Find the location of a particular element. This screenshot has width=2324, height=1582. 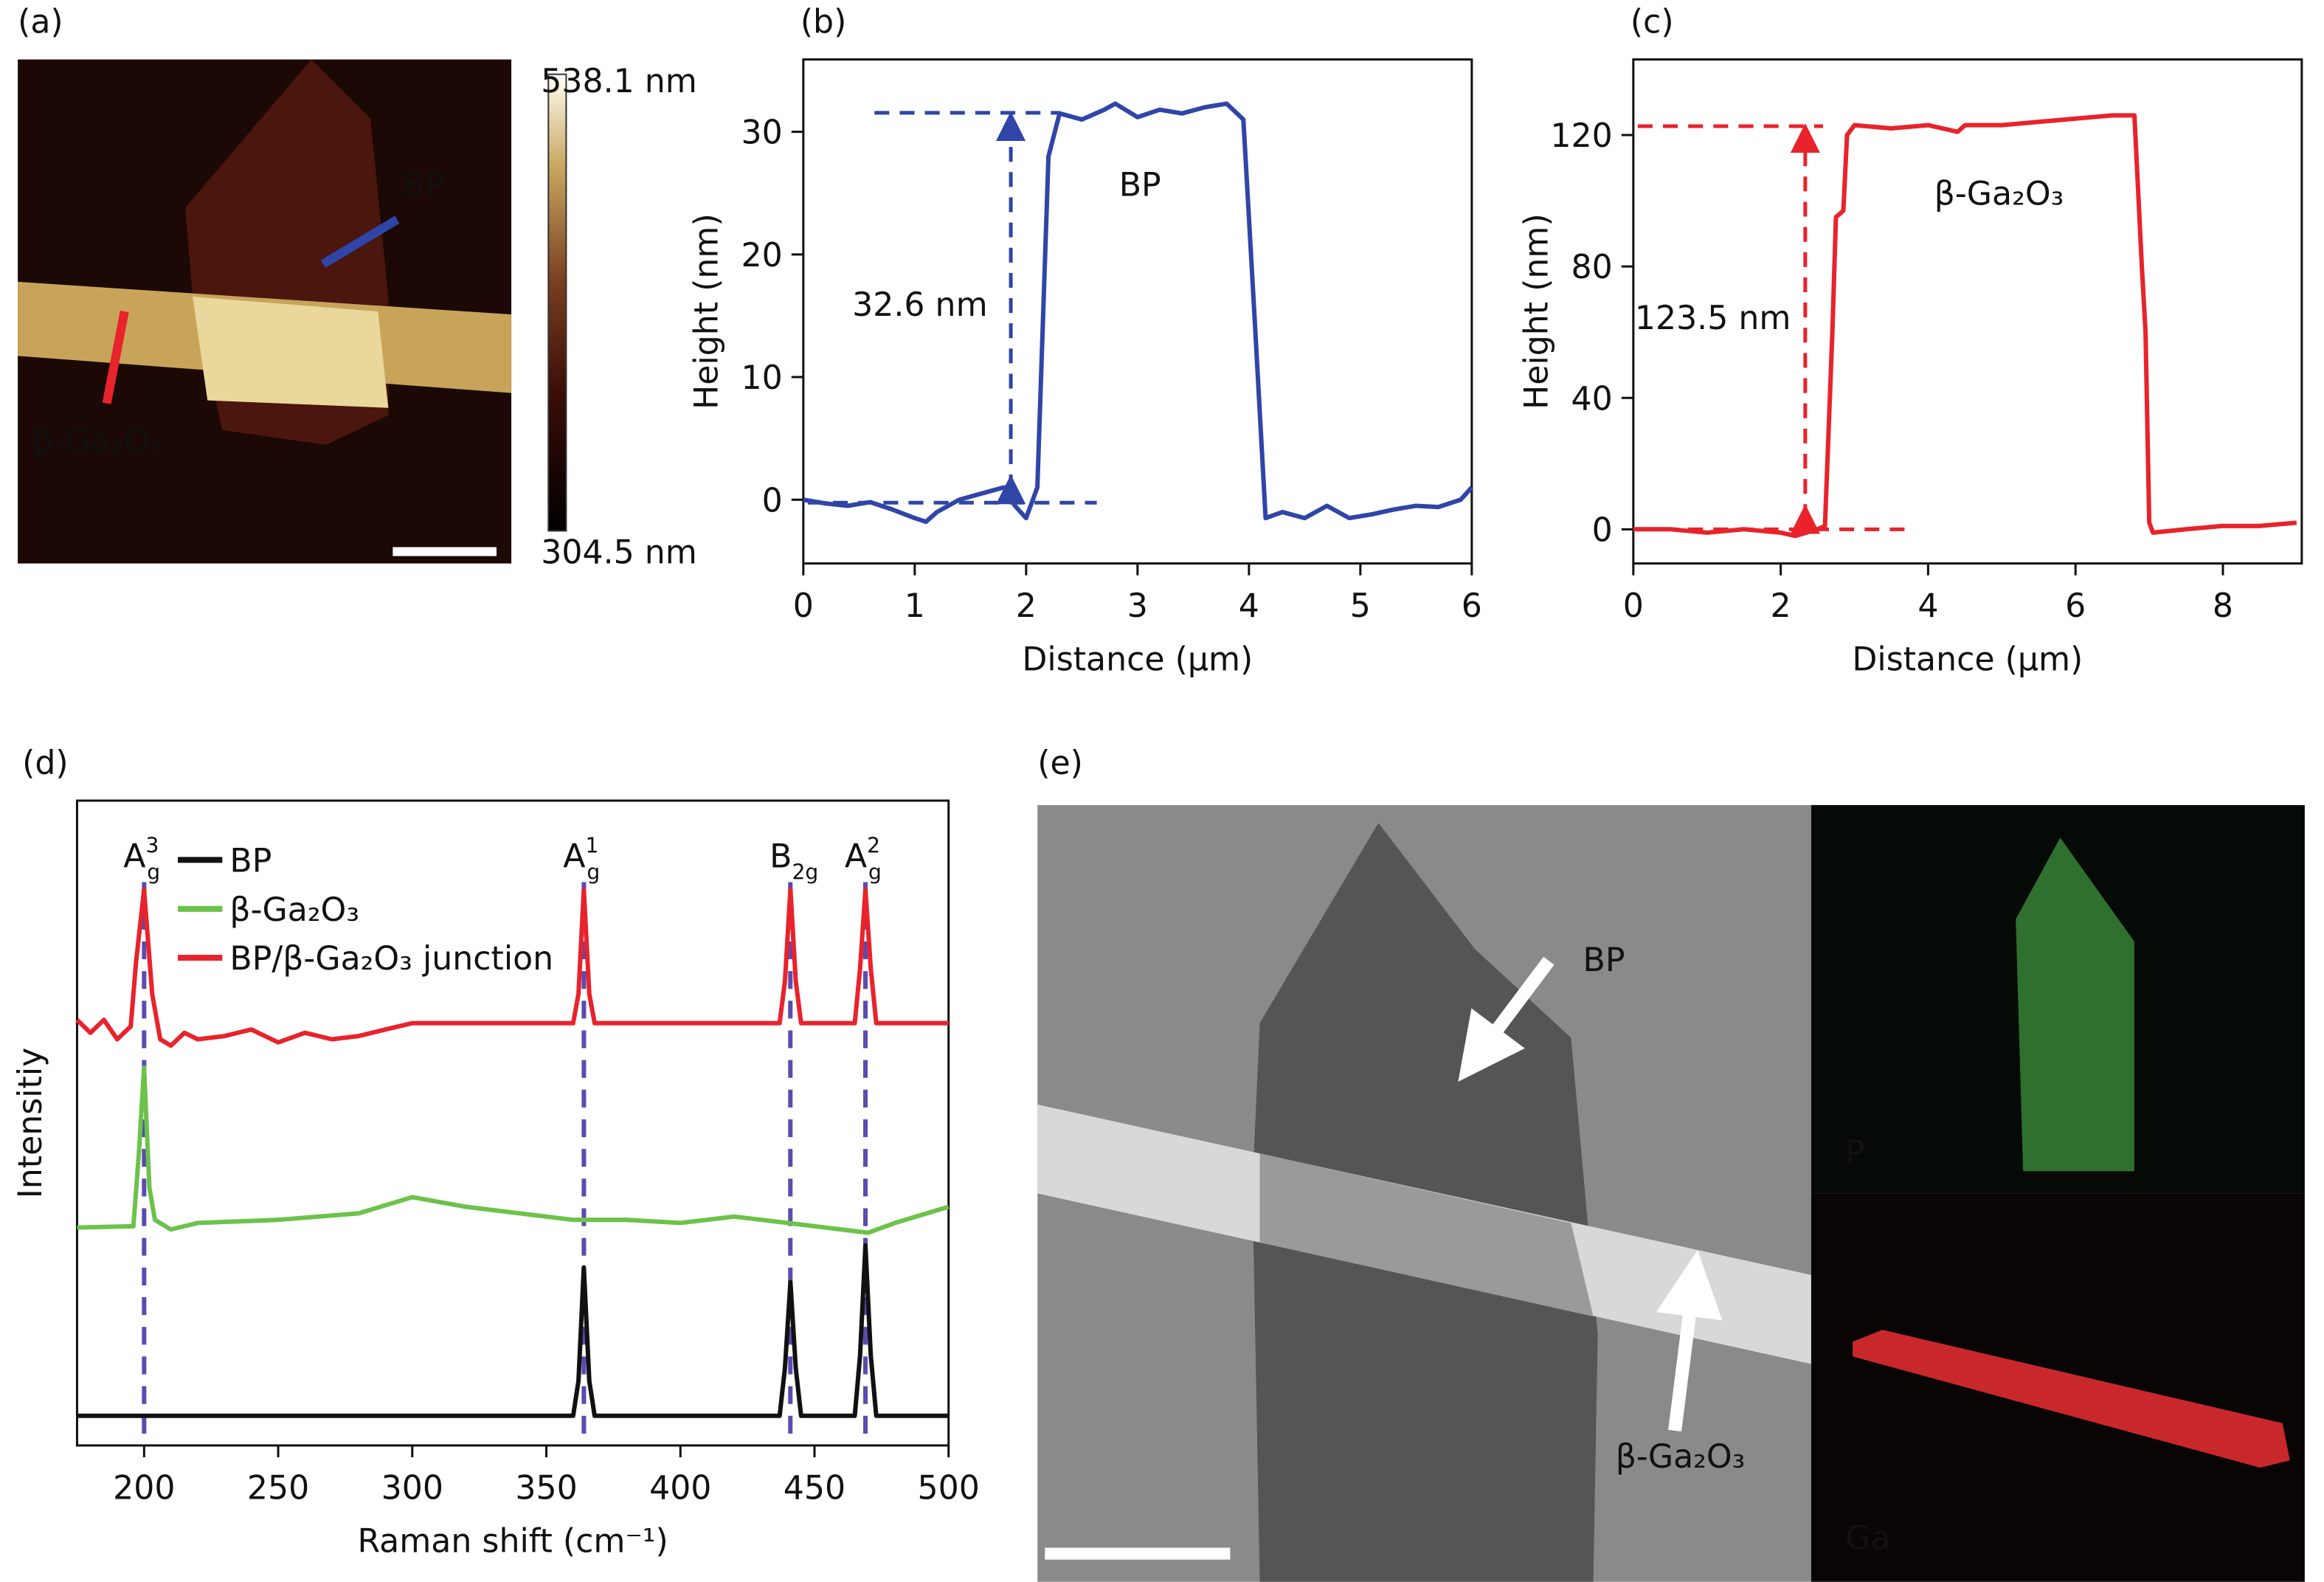

panel-label: (b) is located at coordinates (823, 22).